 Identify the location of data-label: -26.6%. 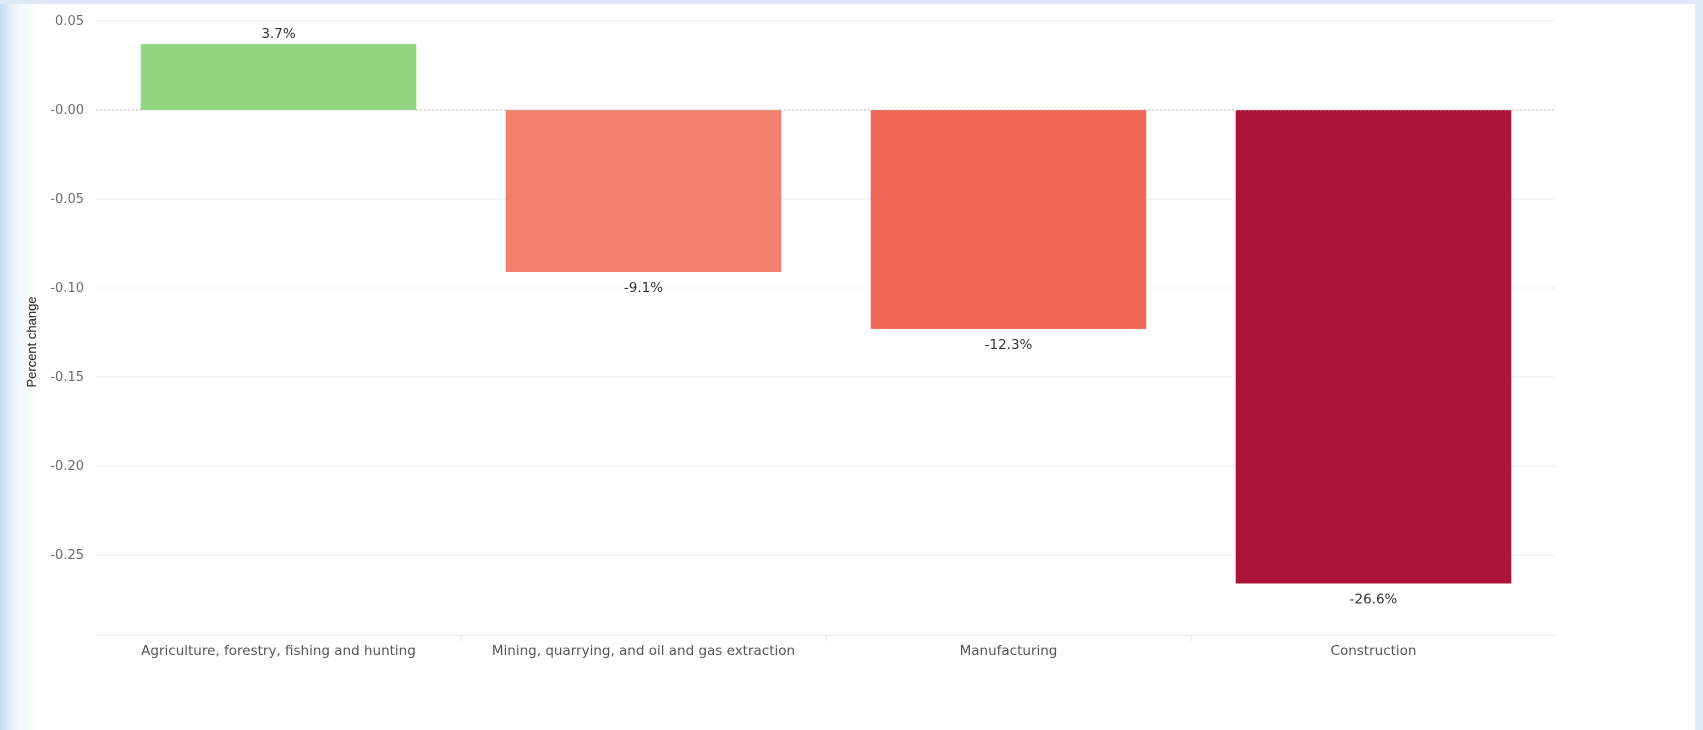
(1374, 599).